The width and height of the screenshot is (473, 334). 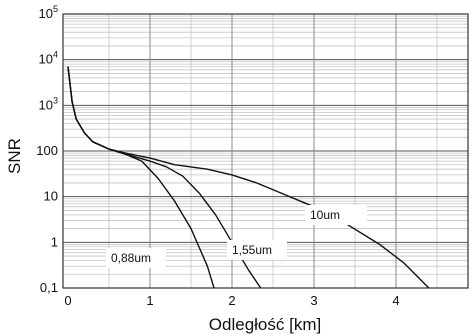 What do you see at coordinates (49, 287) in the screenshot?
I see `y-tick-label: 0,1` at bounding box center [49, 287].